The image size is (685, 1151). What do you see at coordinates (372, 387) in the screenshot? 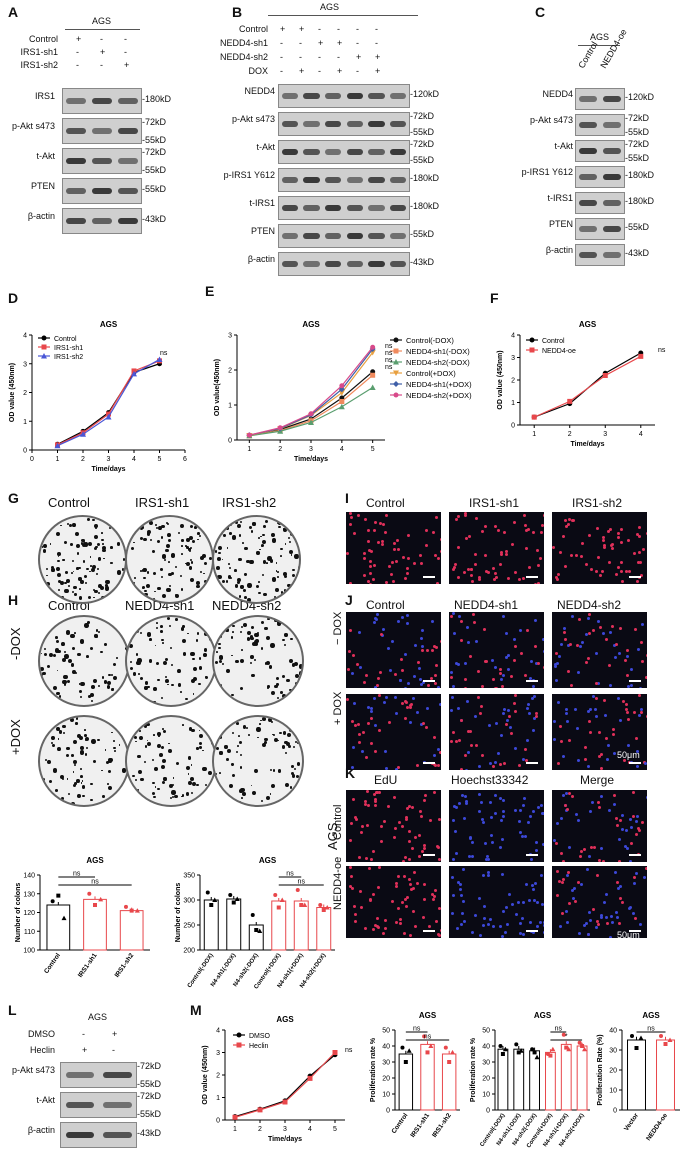
I see `data-point` at bounding box center [372, 387].